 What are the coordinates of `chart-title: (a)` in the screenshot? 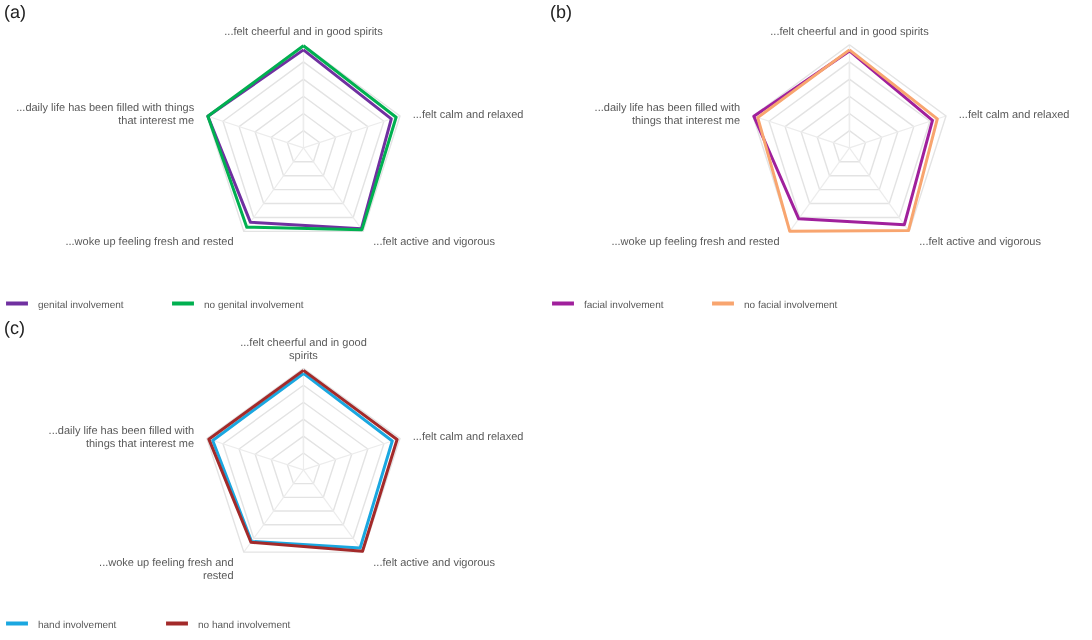 It's located at (15, 12).